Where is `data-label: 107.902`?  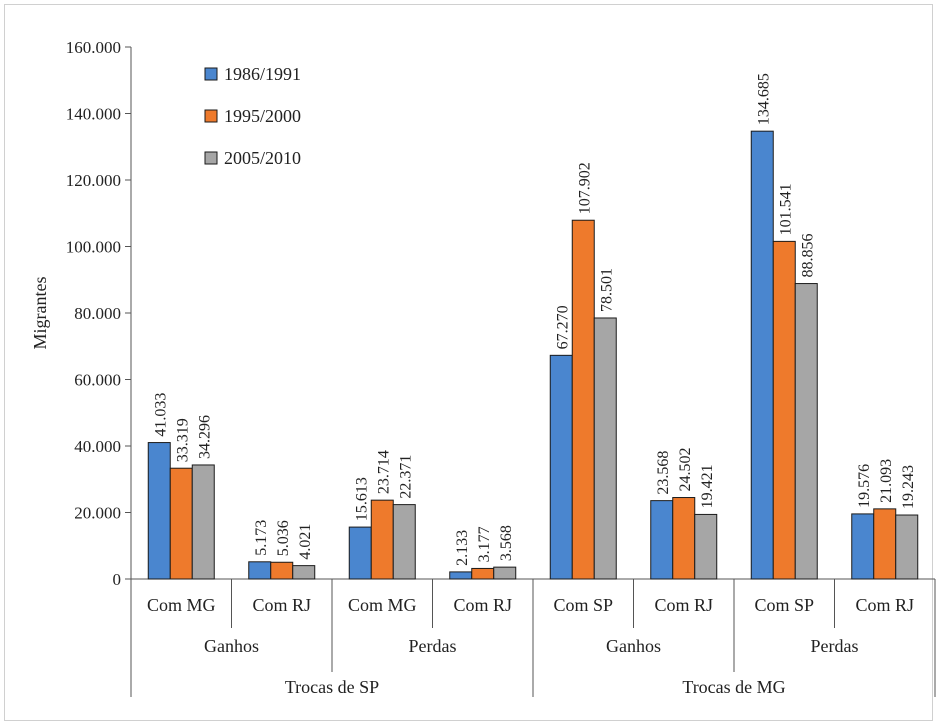 data-label: 107.902 is located at coordinates (584, 188).